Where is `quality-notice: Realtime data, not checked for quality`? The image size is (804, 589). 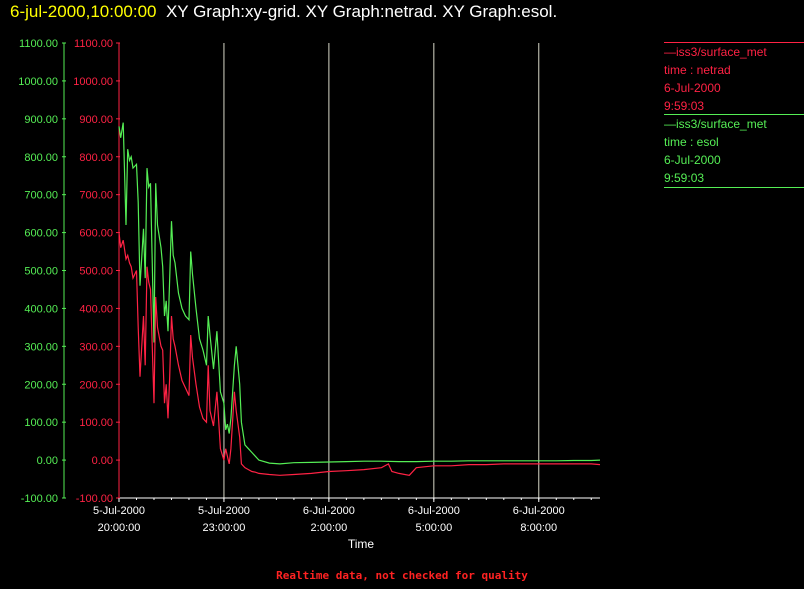 quality-notice: Realtime data, not checked for quality is located at coordinates (402, 575).